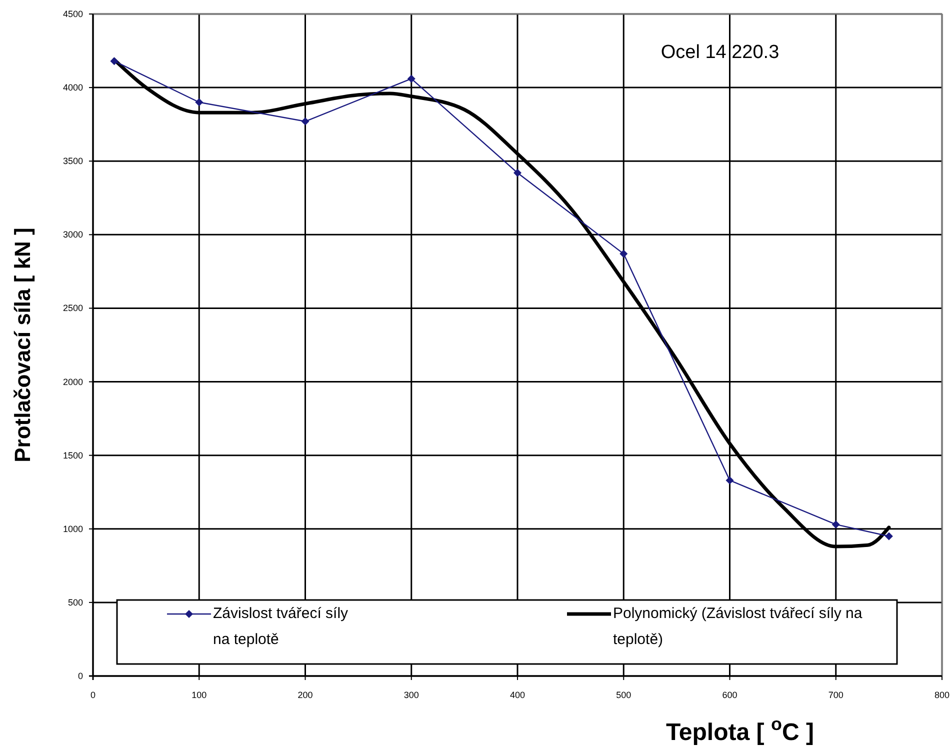 The image size is (952, 753). What do you see at coordinates (740, 730) in the screenshot?
I see `x-axis-title: Teplota [ $^{o}$C ]` at bounding box center [740, 730].